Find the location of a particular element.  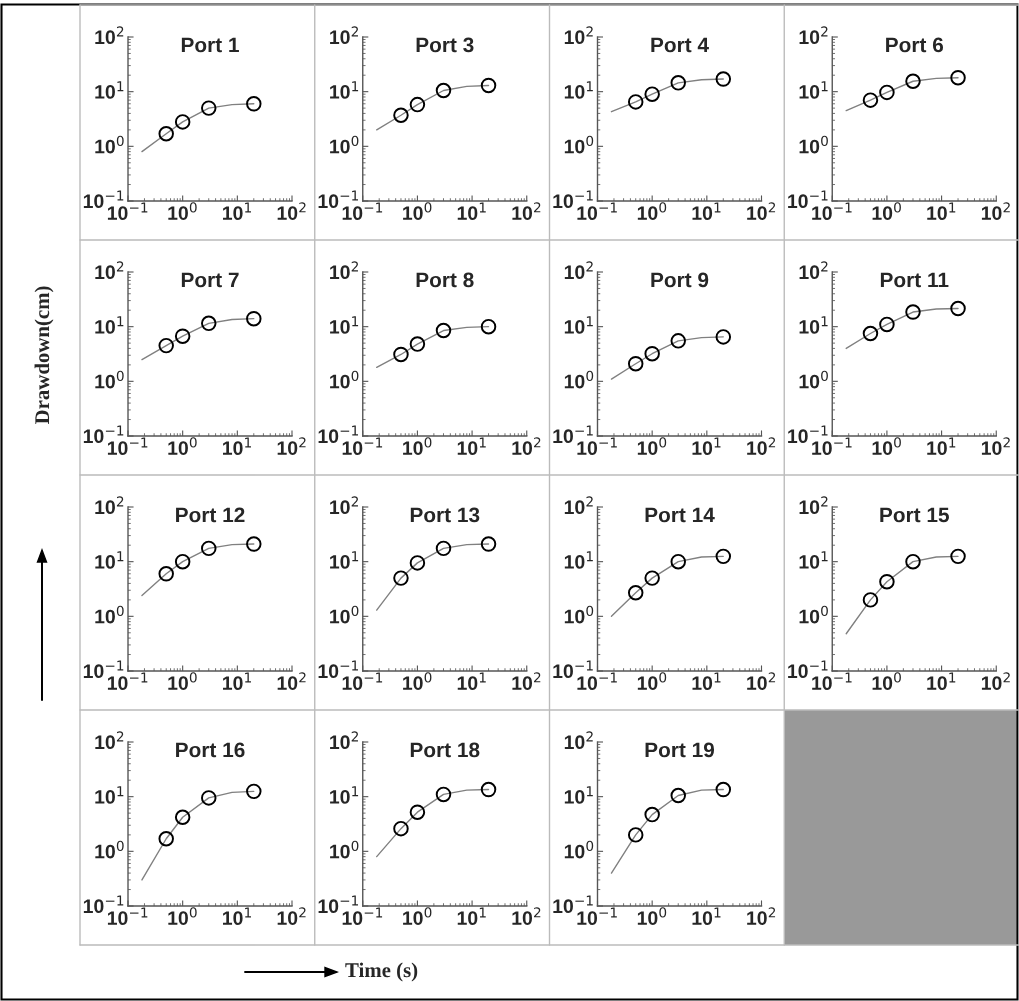

chart-title: Port 7 is located at coordinates (210, 280).